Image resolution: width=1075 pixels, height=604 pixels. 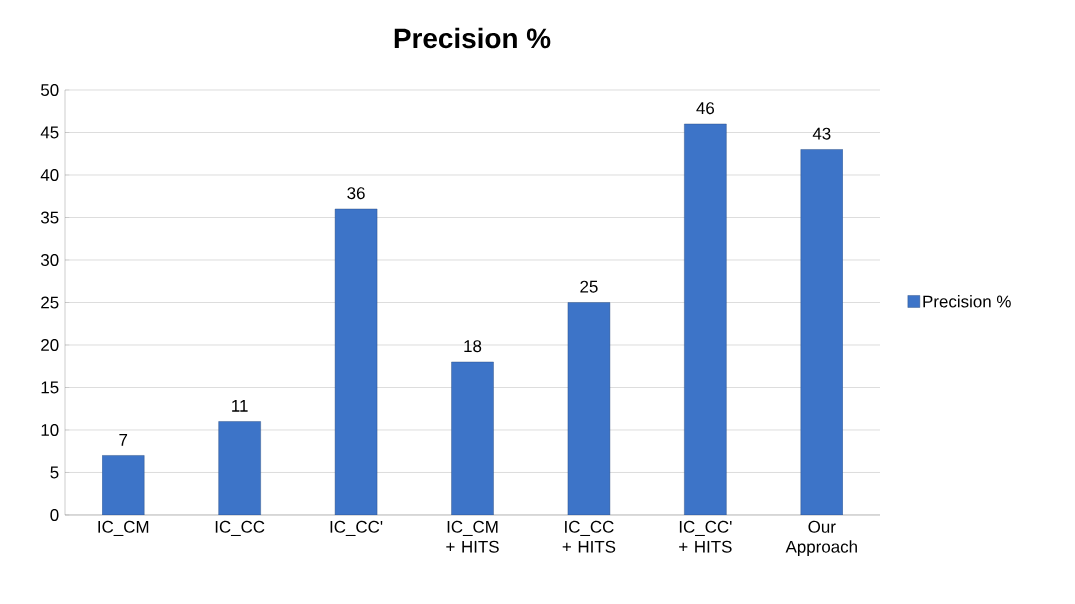 What do you see at coordinates (240, 528) in the screenshot?
I see `x-tick-label: IC_CC` at bounding box center [240, 528].